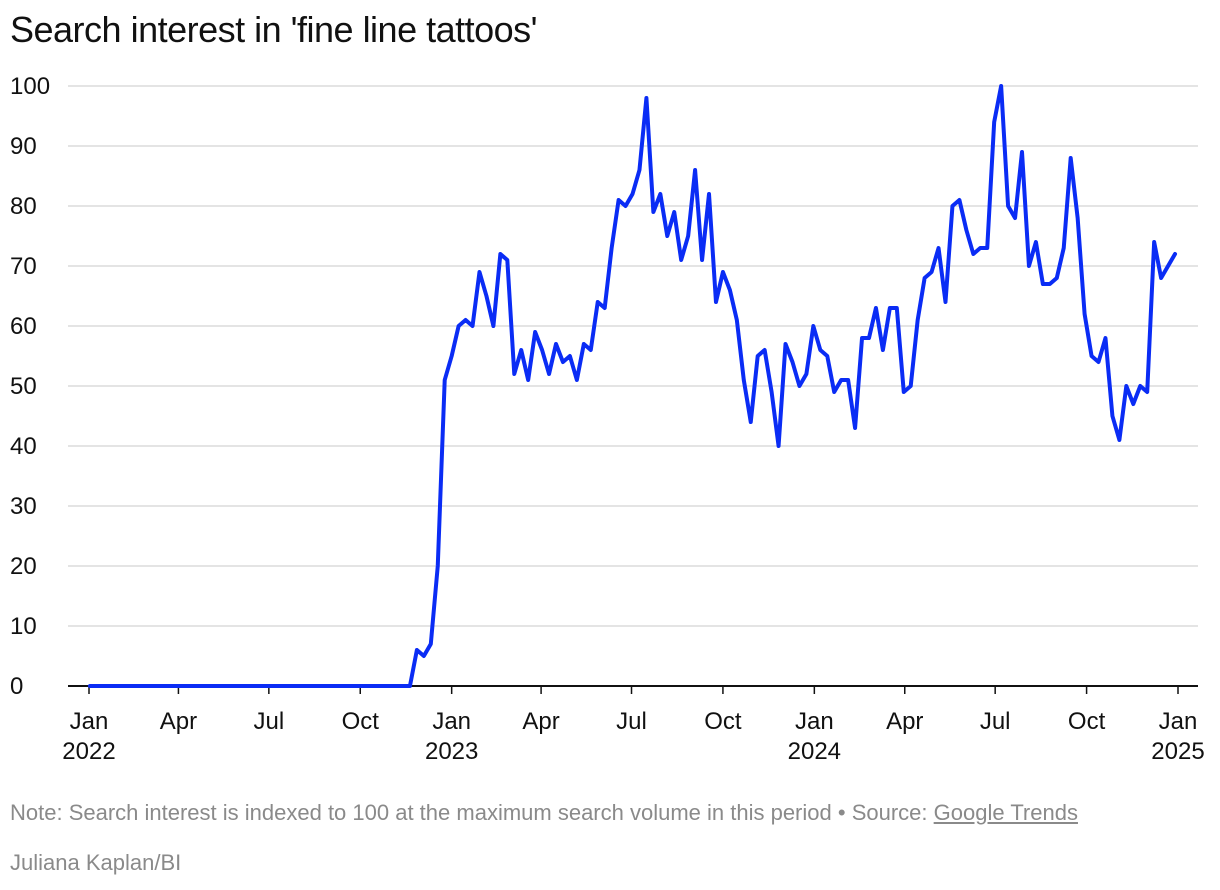 The height and width of the screenshot is (890, 1220). I want to click on y-tick-label-50: 50, so click(23, 386).